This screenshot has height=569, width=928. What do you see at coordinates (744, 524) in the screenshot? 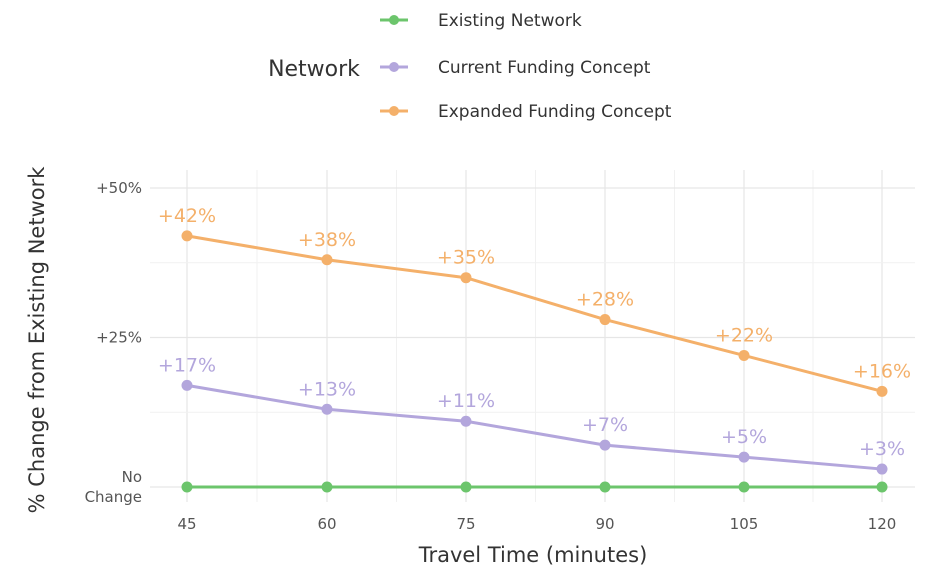
I see `x-tick-label: 105` at bounding box center [744, 524].